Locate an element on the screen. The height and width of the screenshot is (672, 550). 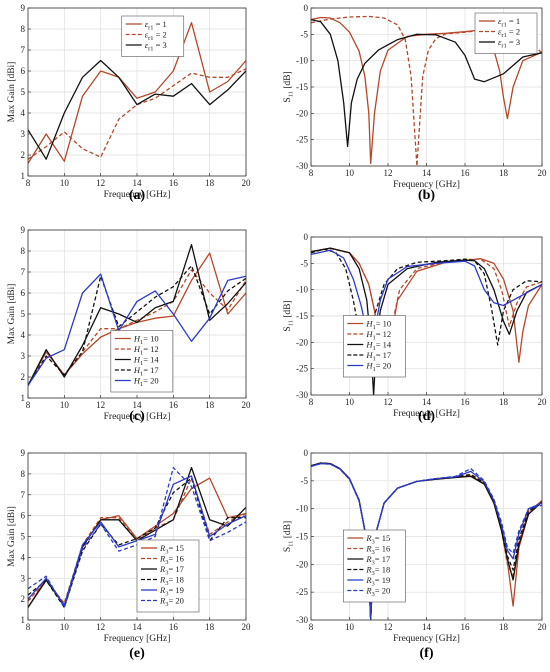
legend-label: R3= 18 is located at coordinates (377, 571).